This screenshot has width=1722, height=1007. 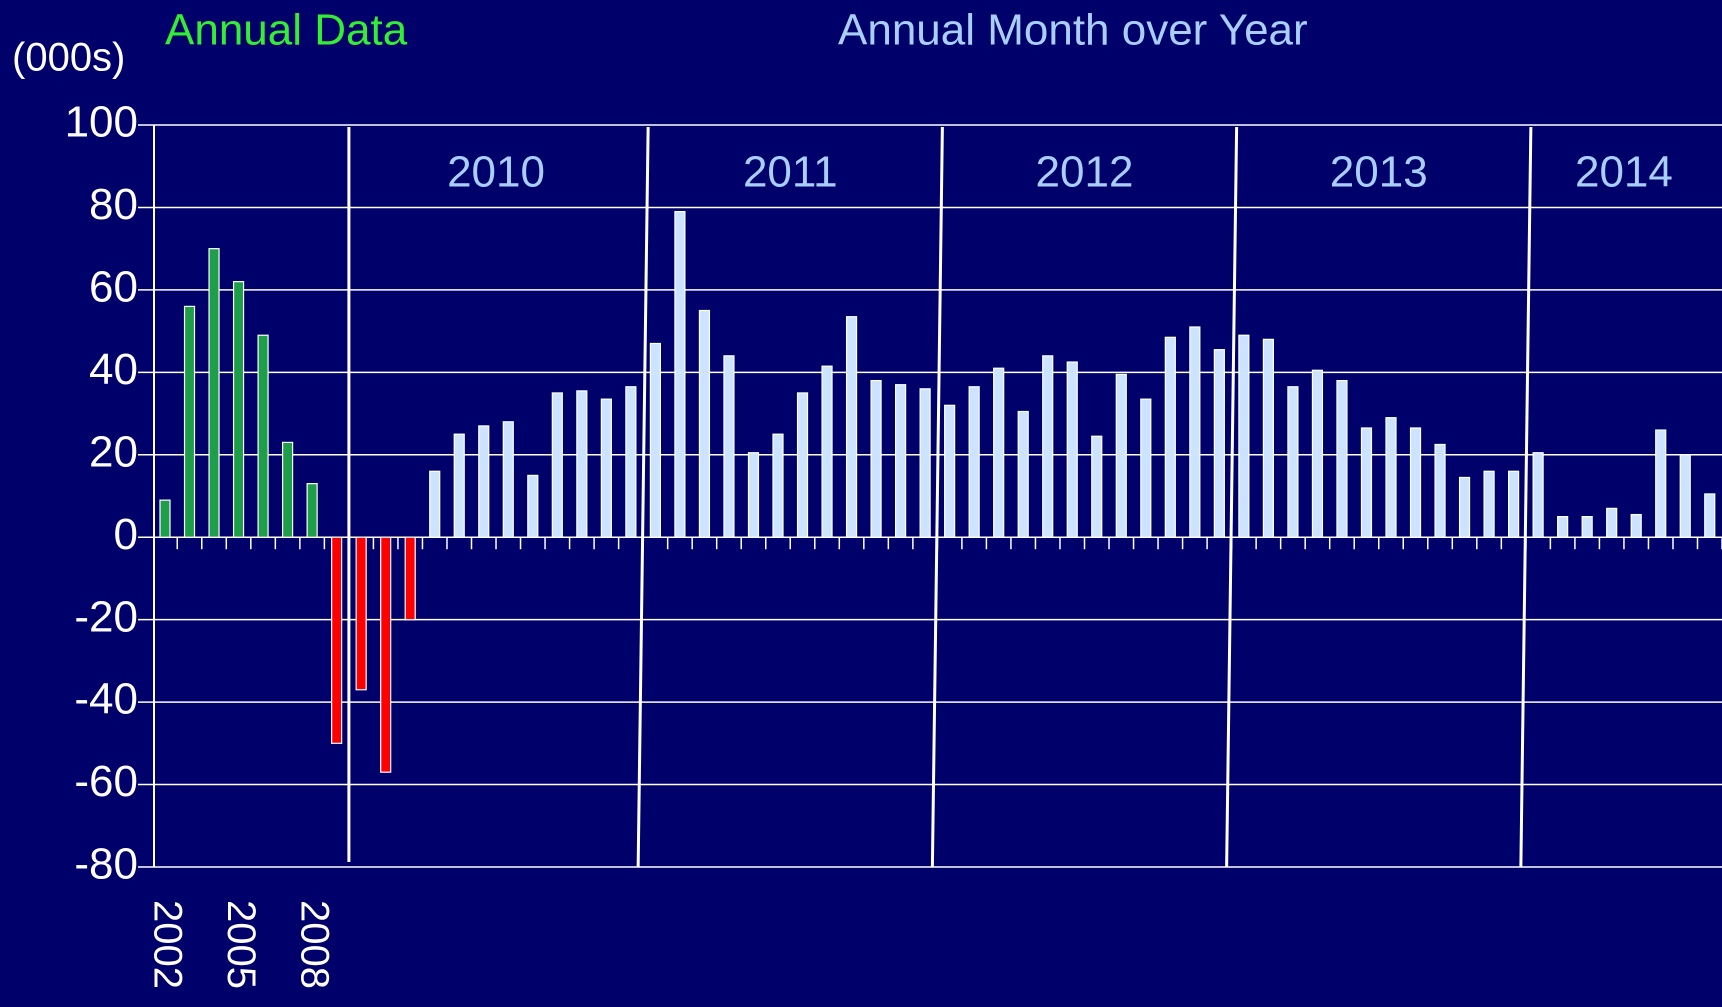 What do you see at coordinates (315, 944) in the screenshot?
I see `x-tick-label: 2008` at bounding box center [315, 944].